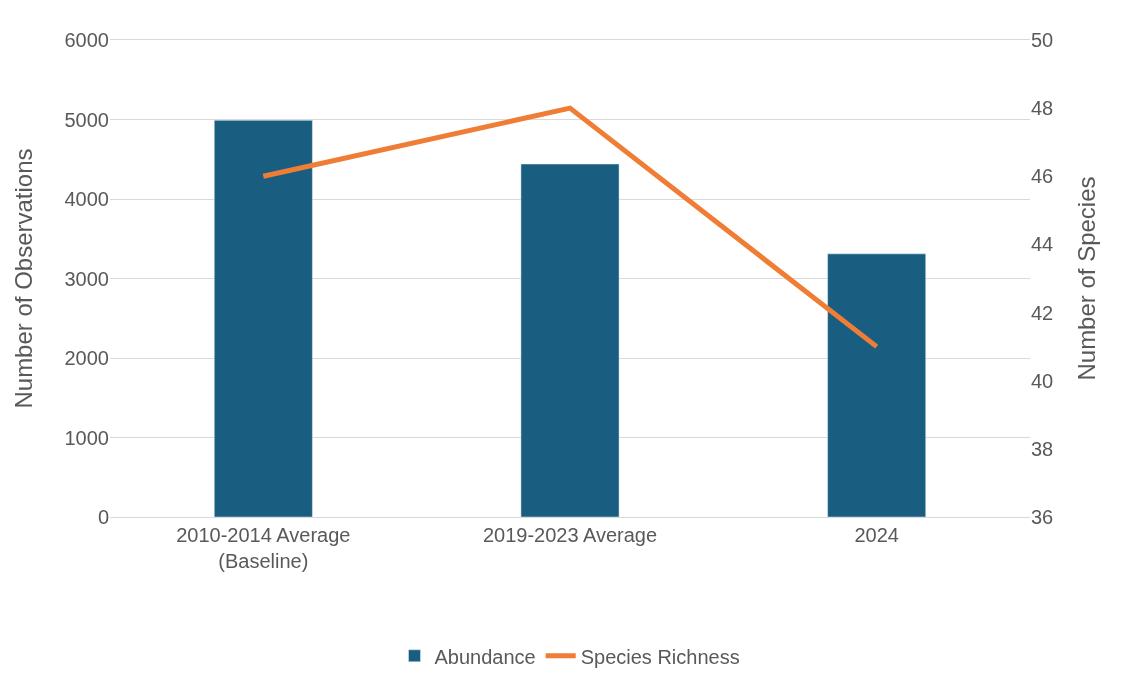  I want to click on y2-tick-label: 36, so click(1042, 517).